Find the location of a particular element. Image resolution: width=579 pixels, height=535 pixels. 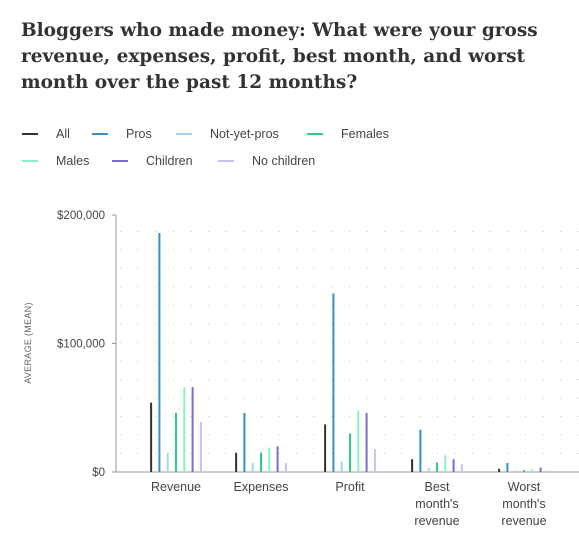

legend-item-pros: Pros is located at coordinates (122, 134).